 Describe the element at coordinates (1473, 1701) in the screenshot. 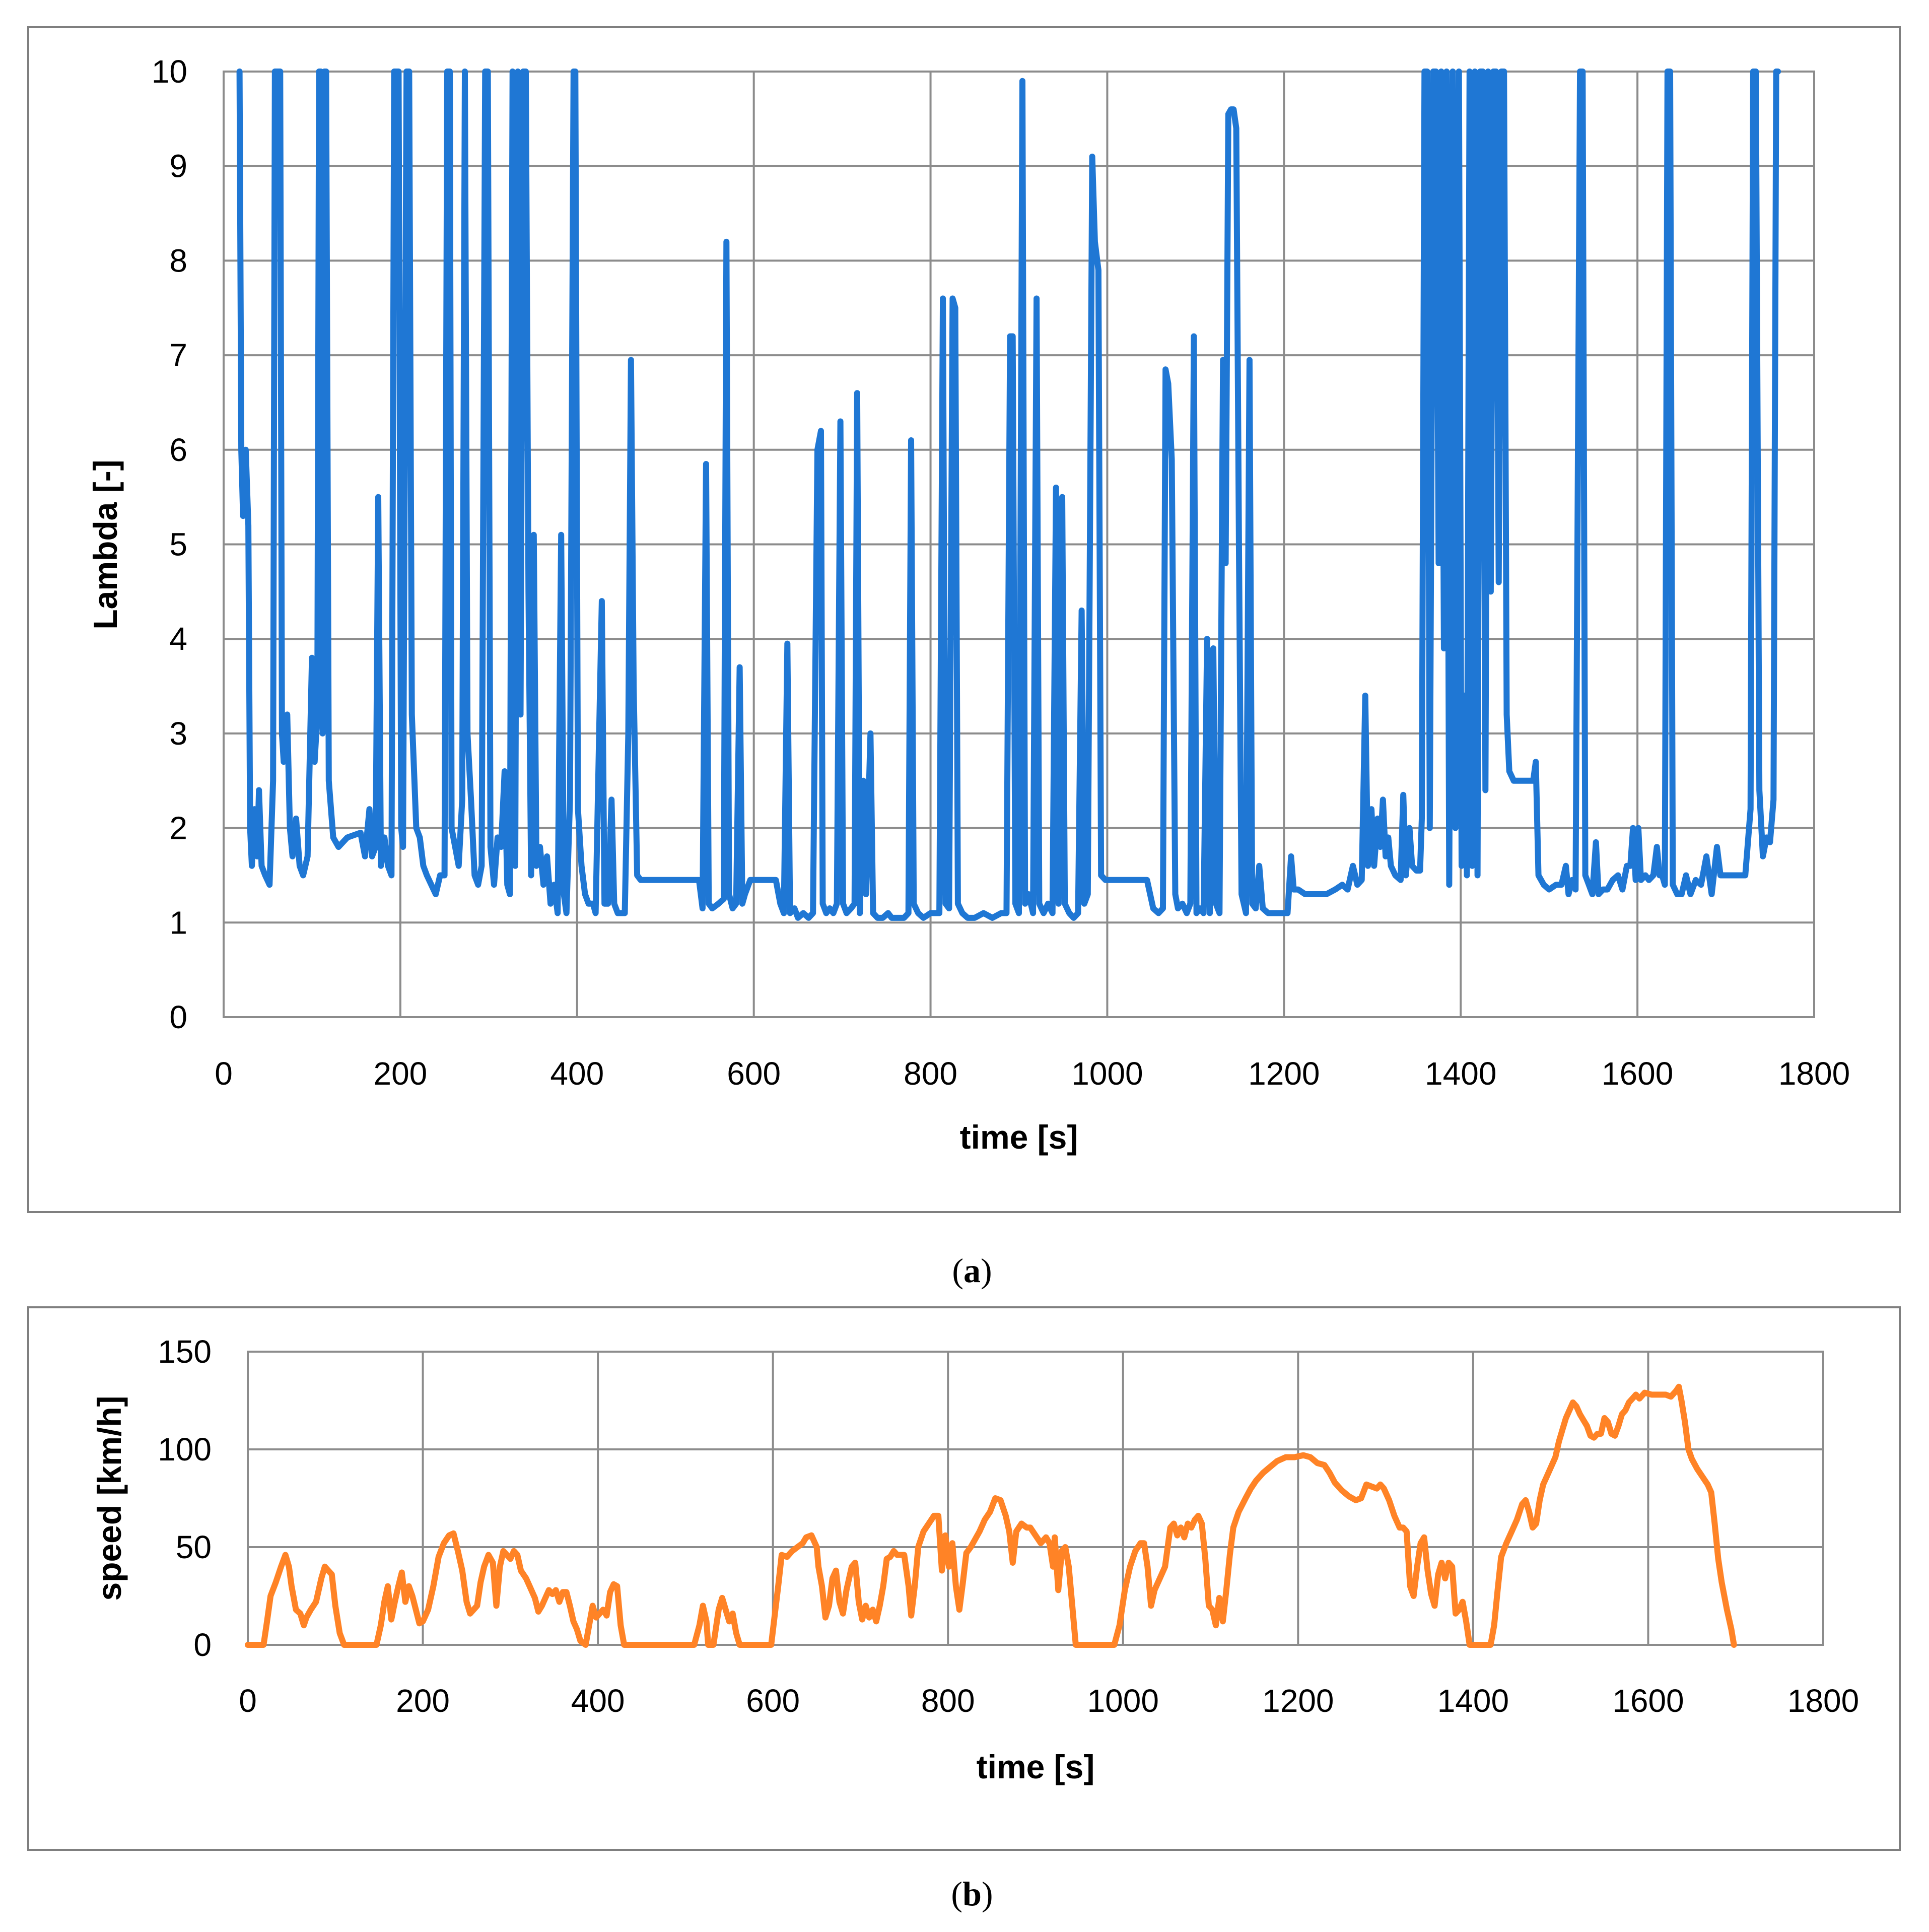

I see `b-x-tick-7: 1400` at that location.